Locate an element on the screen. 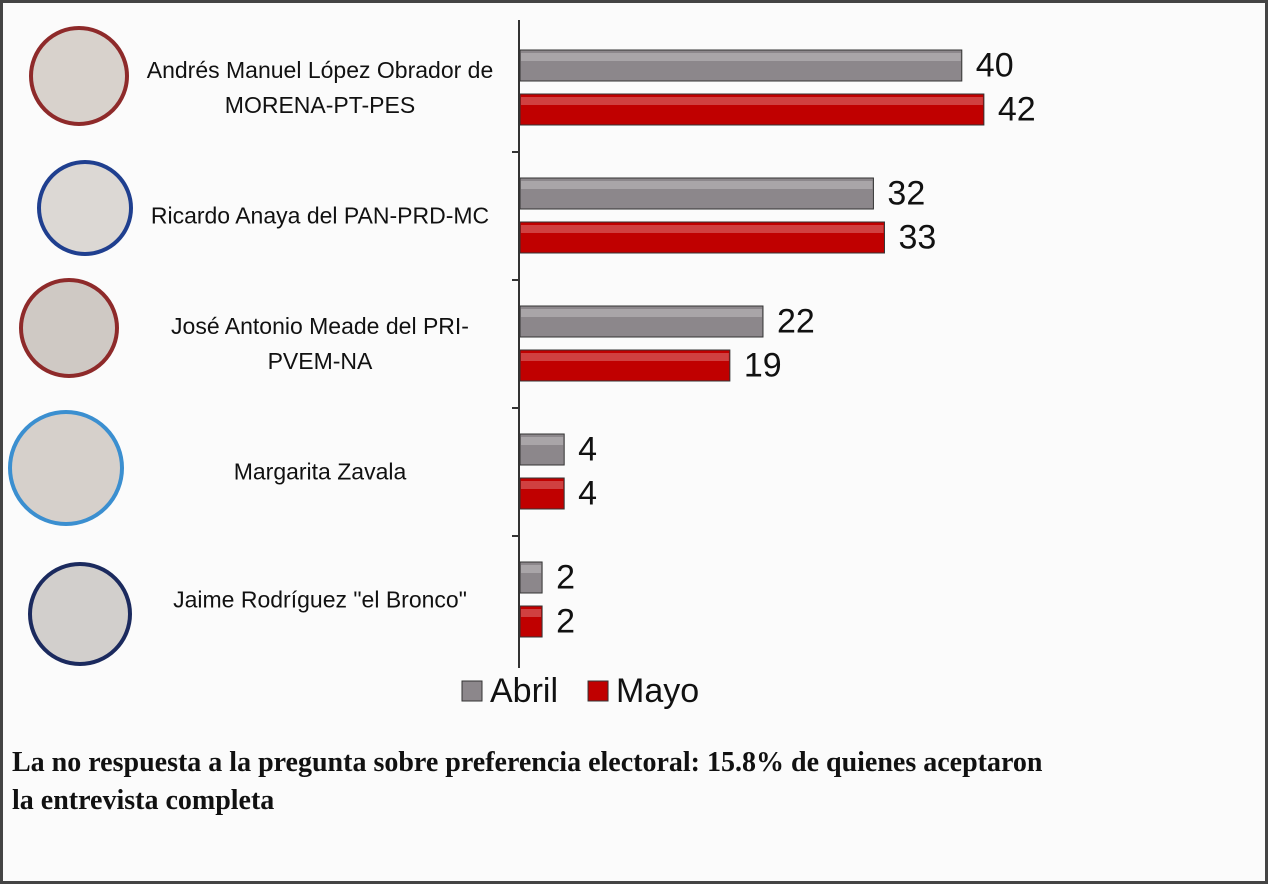 This screenshot has width=1268, height=884. category-label: Margarita Zavala is located at coordinates (320, 471).